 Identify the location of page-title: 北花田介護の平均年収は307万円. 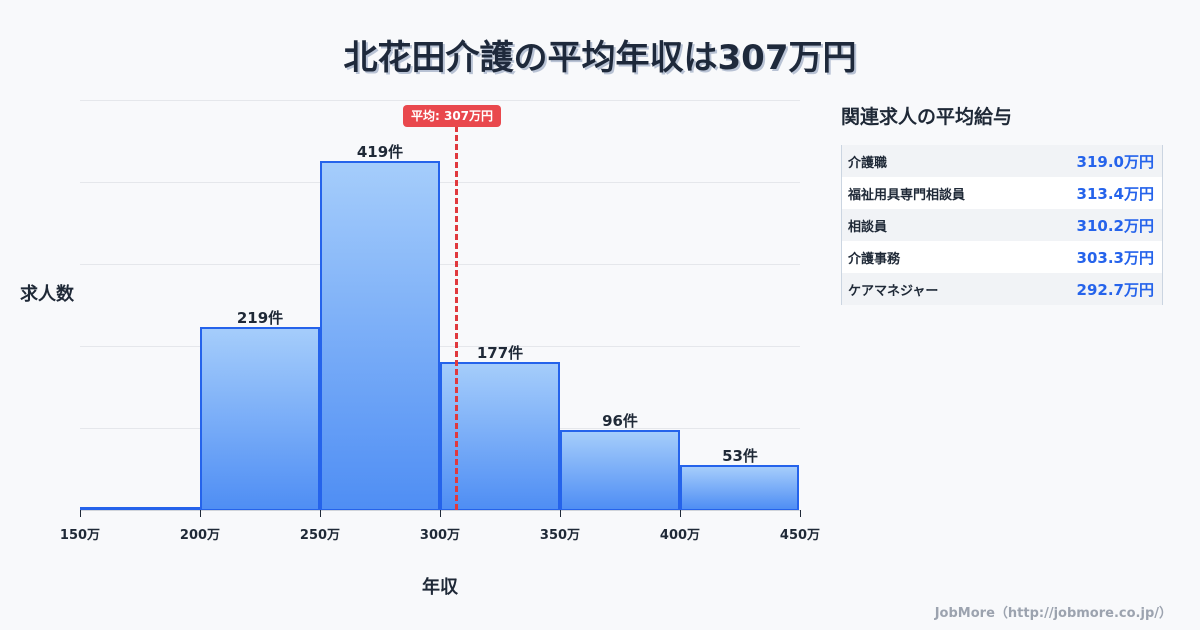
(600, 58).